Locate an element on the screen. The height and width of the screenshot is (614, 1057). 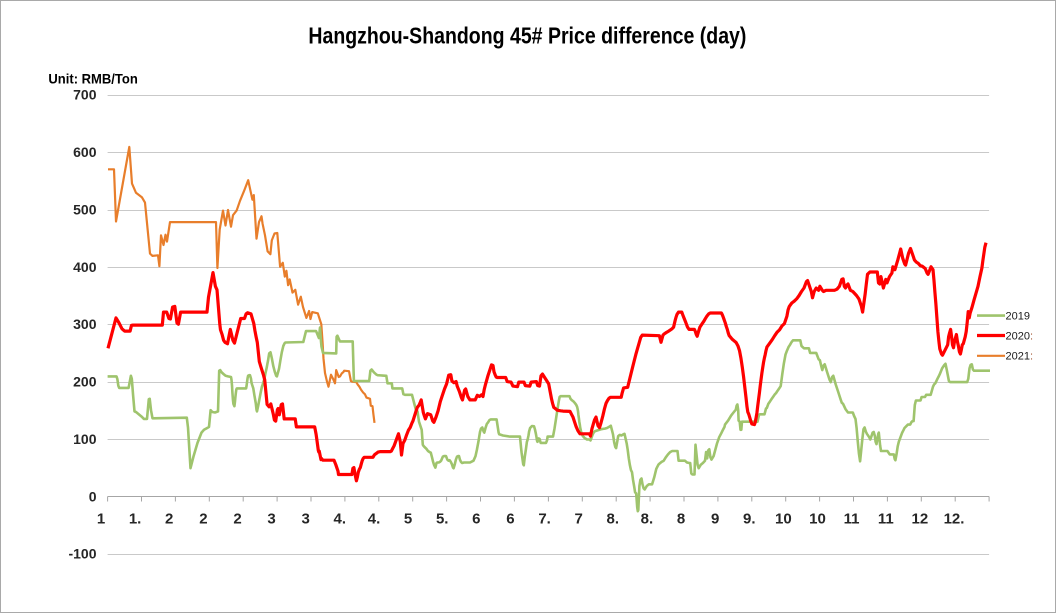
svg-text: 2019 is located at coordinates (1018, 317).